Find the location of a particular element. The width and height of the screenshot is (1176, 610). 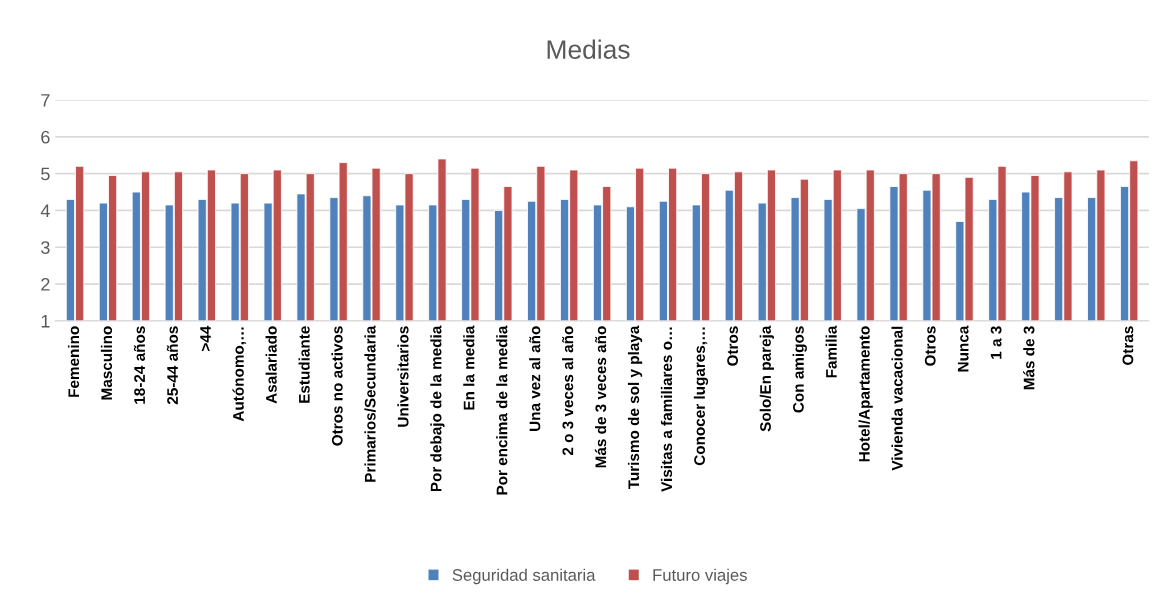

legend-label: Futuro viajes is located at coordinates (700, 576).